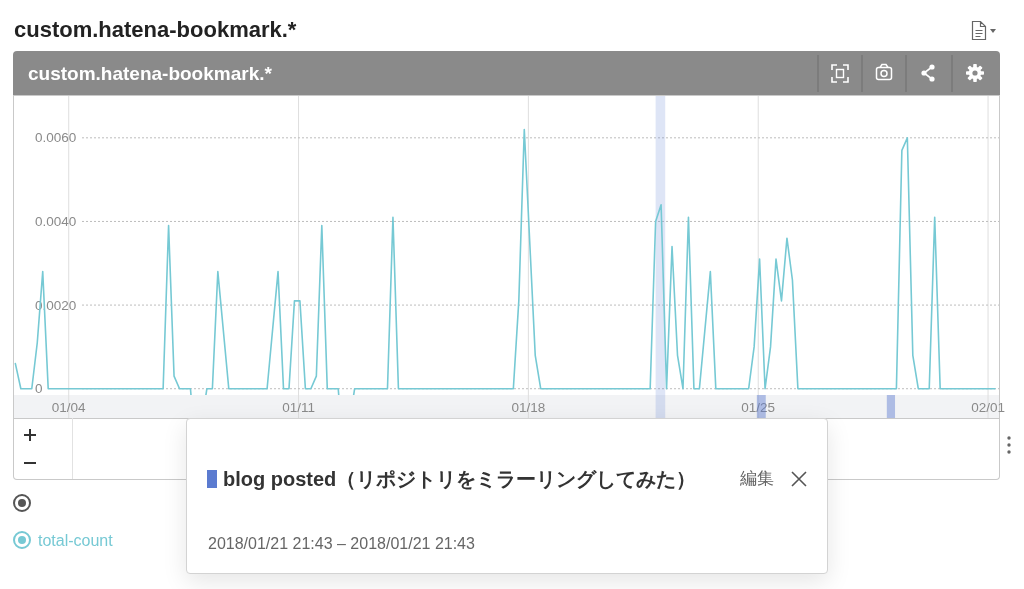  Describe the element at coordinates (155, 29) in the screenshot. I see `chart-title: custom.hatena-bookmark.*` at that location.